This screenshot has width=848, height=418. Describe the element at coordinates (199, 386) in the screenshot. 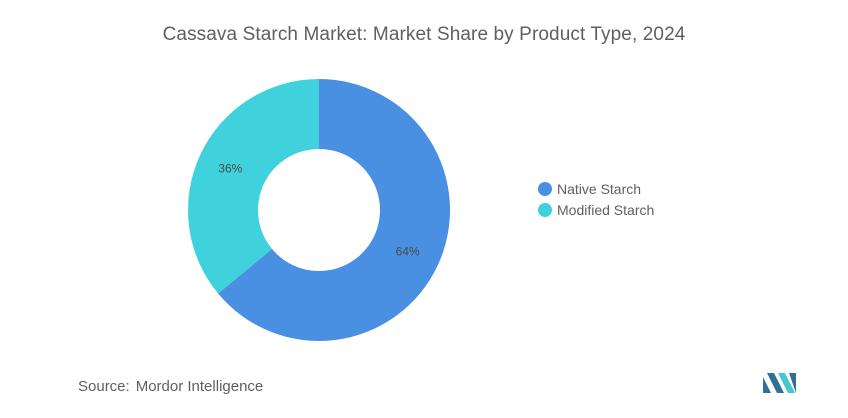

I see `source-name: Mordor Intelligence` at that location.